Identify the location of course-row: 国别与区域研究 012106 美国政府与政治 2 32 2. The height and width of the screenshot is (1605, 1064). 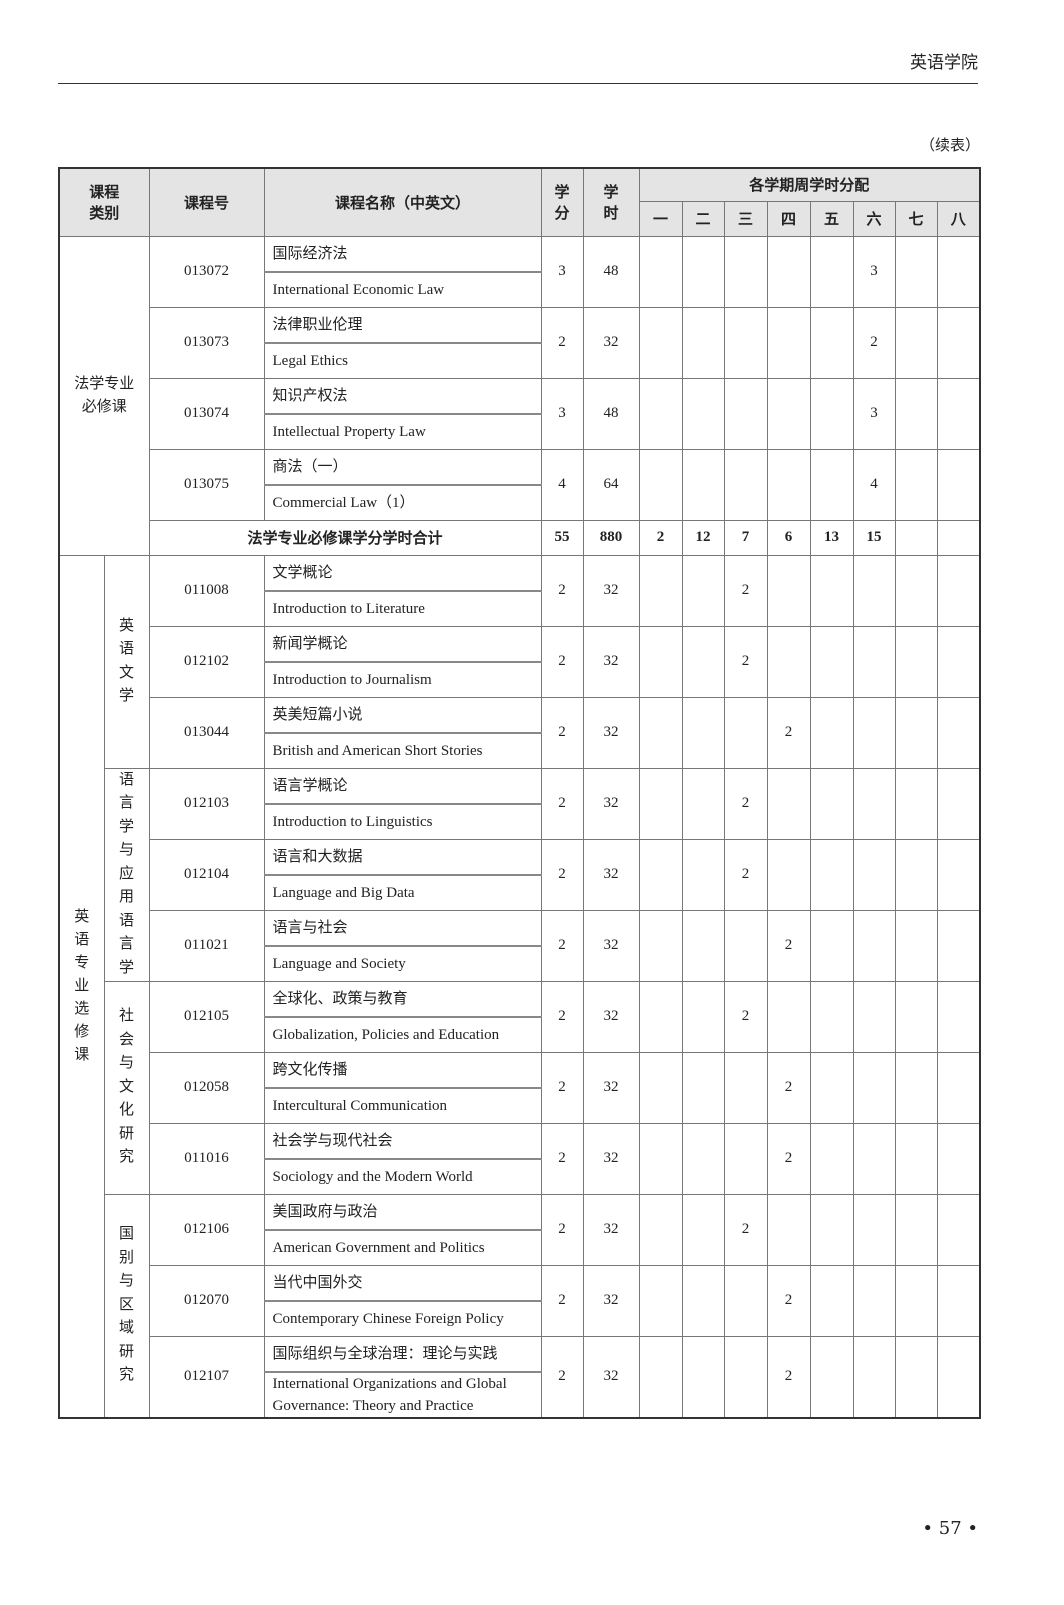
(520, 1305).